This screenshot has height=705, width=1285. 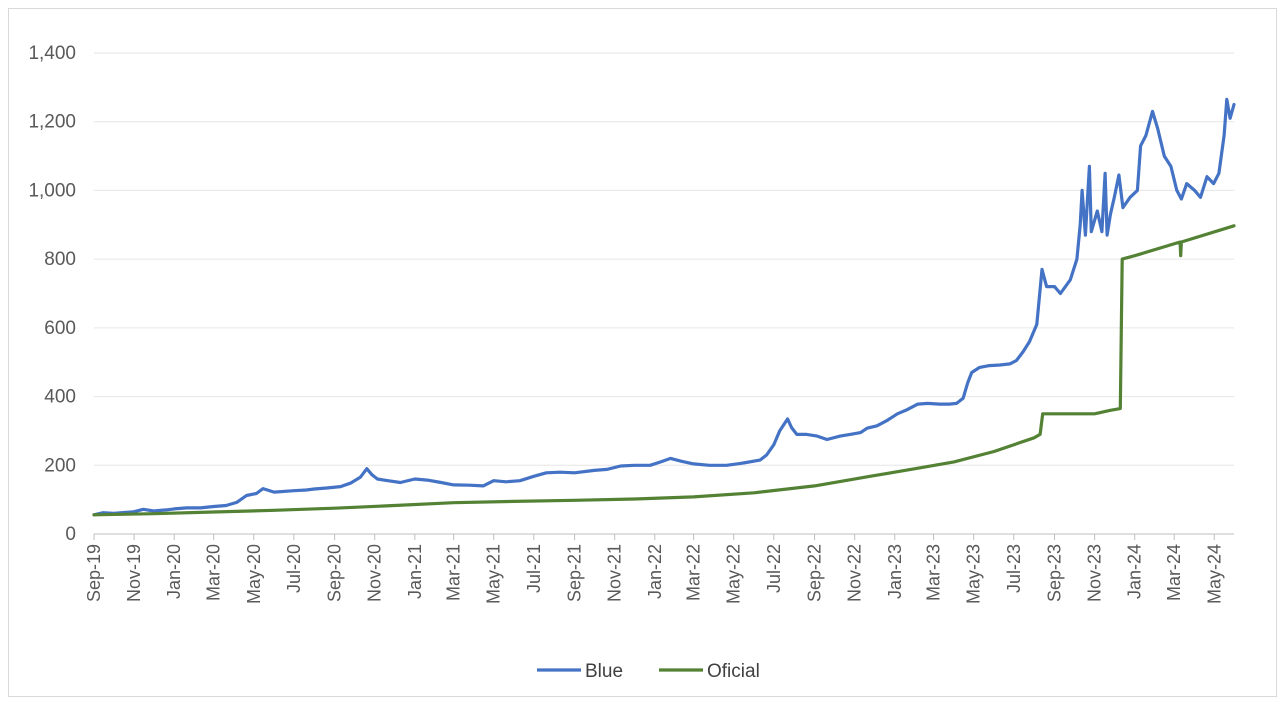 What do you see at coordinates (1095, 573) in the screenshot?
I see `x-tick-label: Nov-23` at bounding box center [1095, 573].